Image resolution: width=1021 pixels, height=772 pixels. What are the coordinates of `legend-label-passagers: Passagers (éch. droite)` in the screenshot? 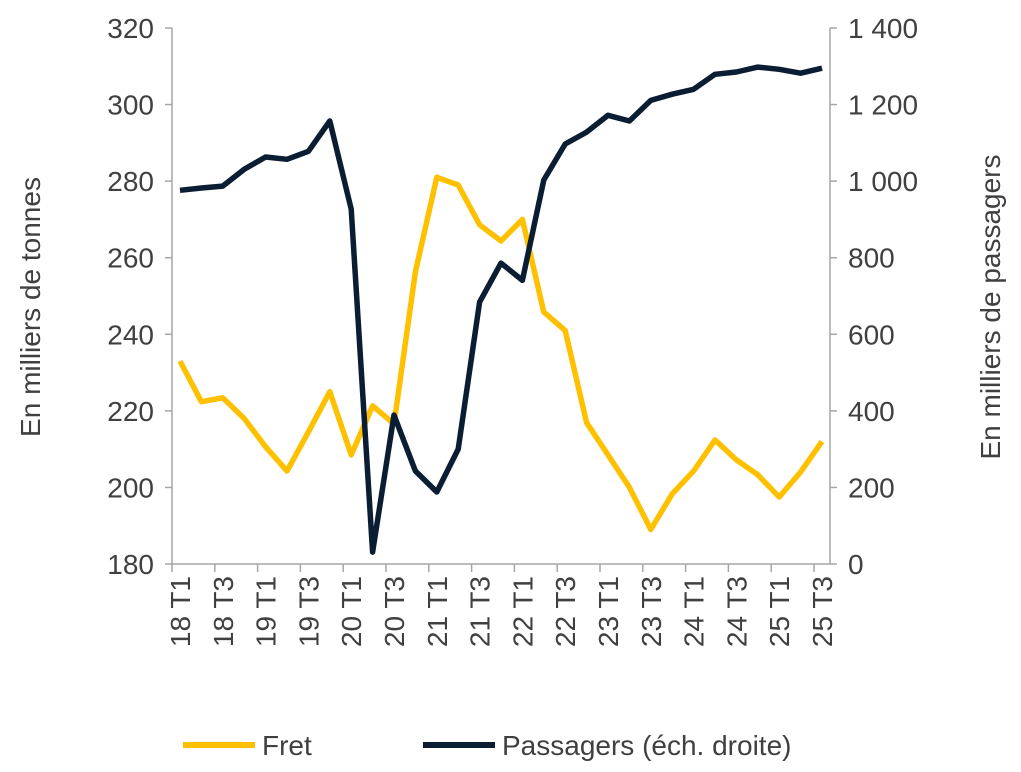 It's located at (646, 745).